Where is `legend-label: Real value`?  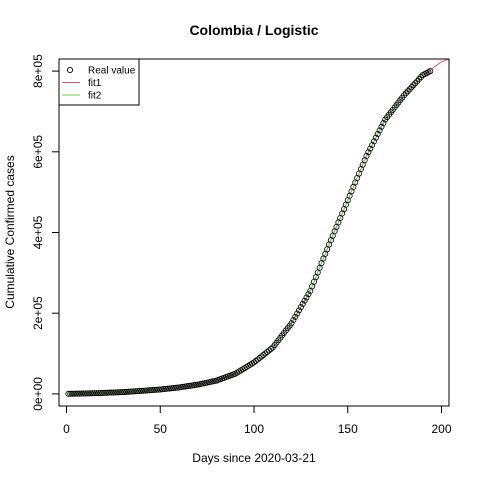
legend-label: Real value is located at coordinates (112, 71).